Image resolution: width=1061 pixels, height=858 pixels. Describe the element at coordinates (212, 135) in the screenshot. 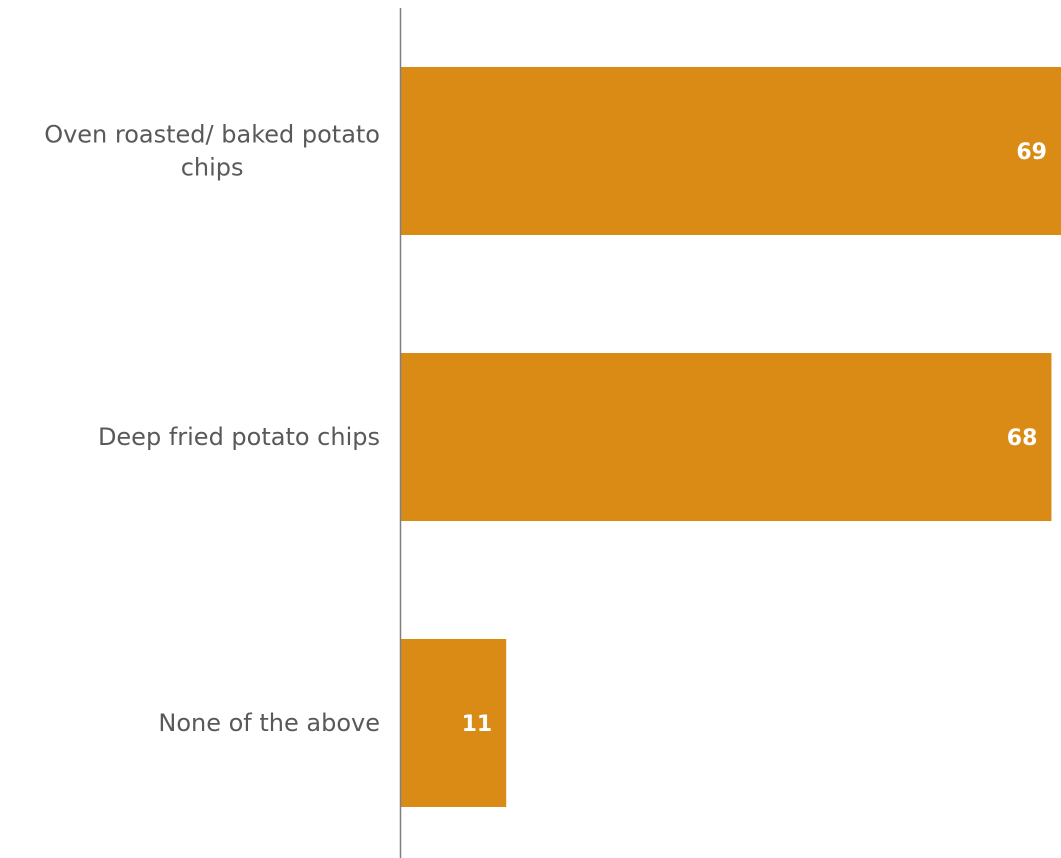

I see `category-label-line: Oven roasted/ baked potato` at that location.